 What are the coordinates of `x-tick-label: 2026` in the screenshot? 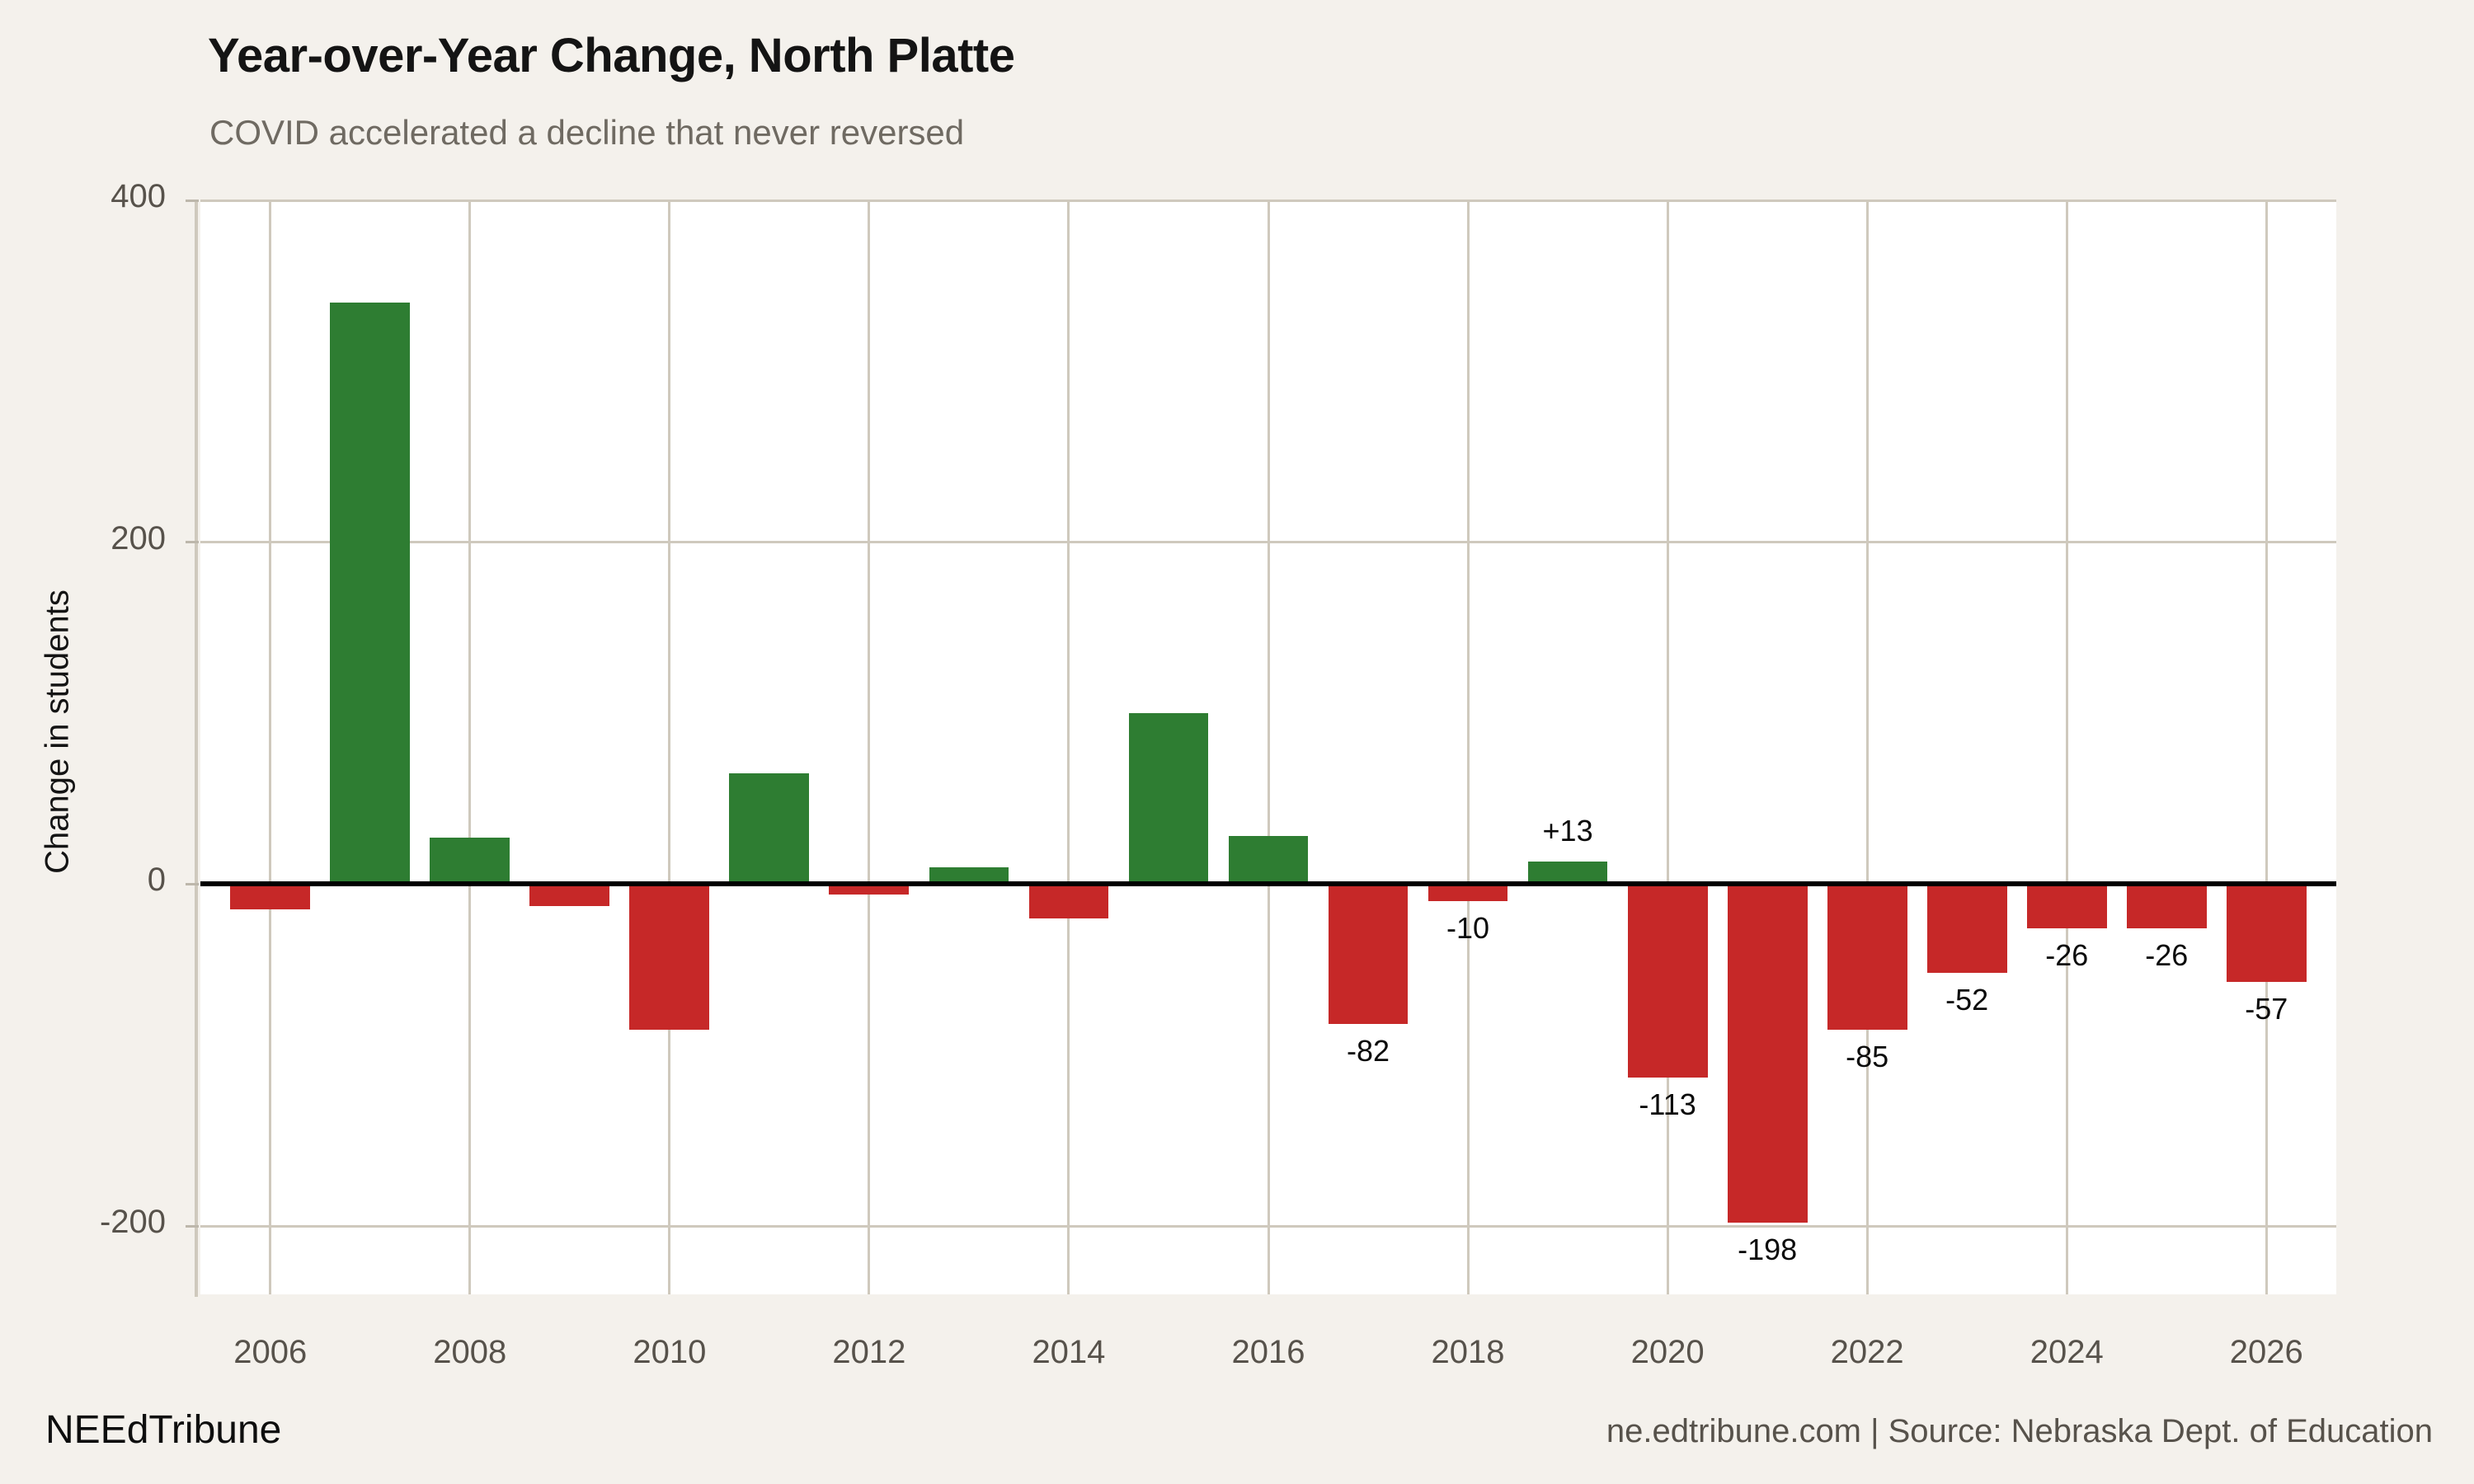 It's located at (2266, 1352).